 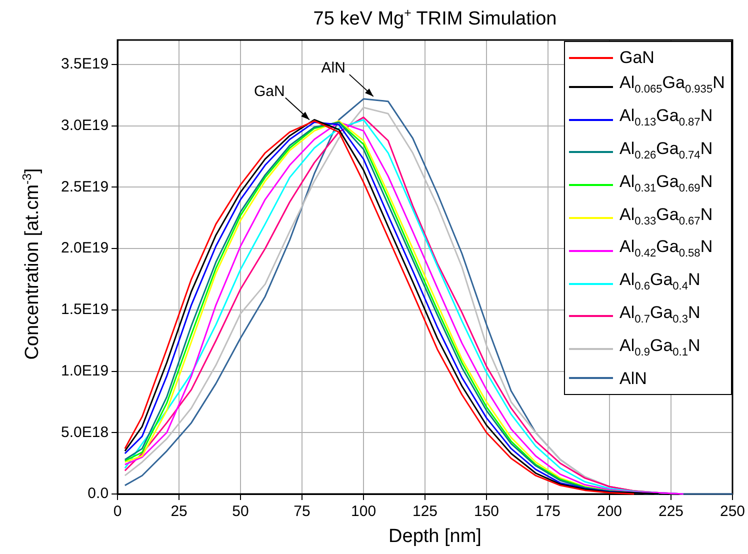 I want to click on y-tick-label: 1.0E19, so click(x=84, y=371).